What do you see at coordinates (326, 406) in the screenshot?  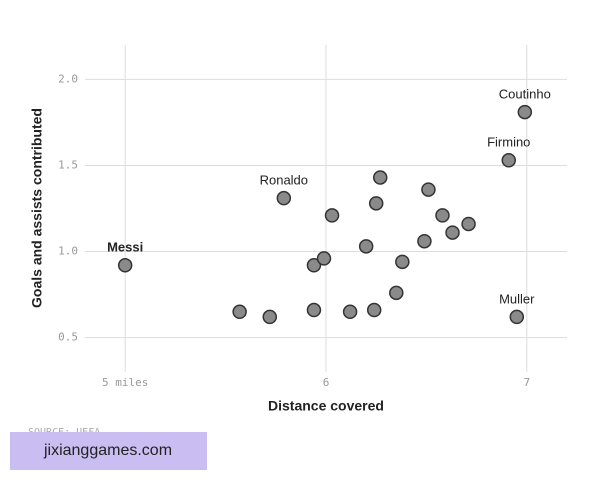 I see `x-axis-title: Distance covered` at bounding box center [326, 406].